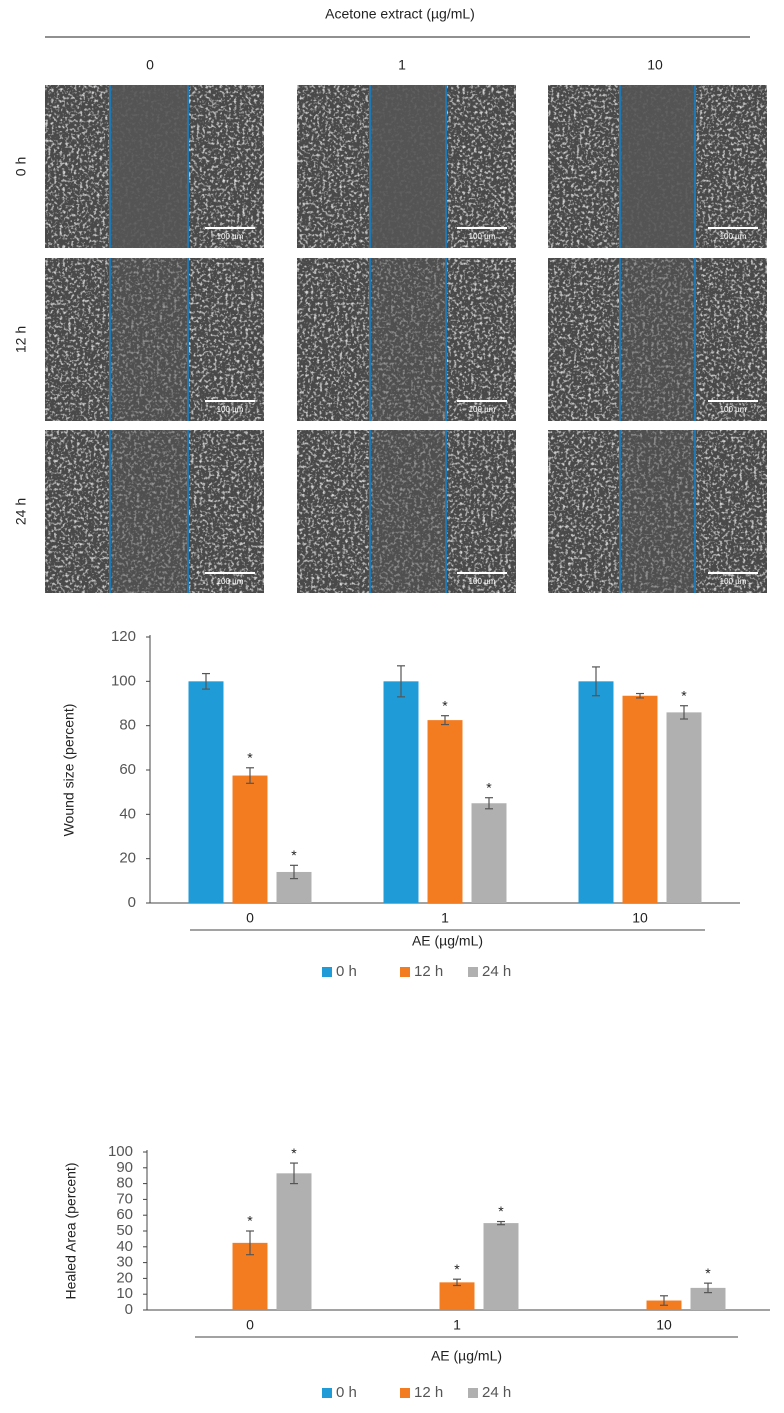 The width and height of the screenshot is (784, 1413). What do you see at coordinates (447, 941) in the screenshot?
I see `x-axis-label: AE (µg/mL)` at bounding box center [447, 941].